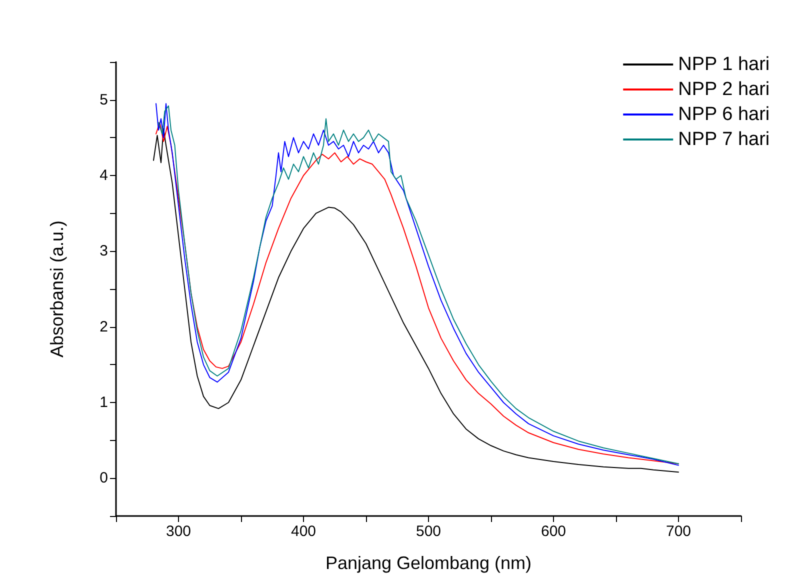 The width and height of the screenshot is (805, 582). Describe the element at coordinates (104, 175) in the screenshot. I see `y-tick-label: 4` at that location.